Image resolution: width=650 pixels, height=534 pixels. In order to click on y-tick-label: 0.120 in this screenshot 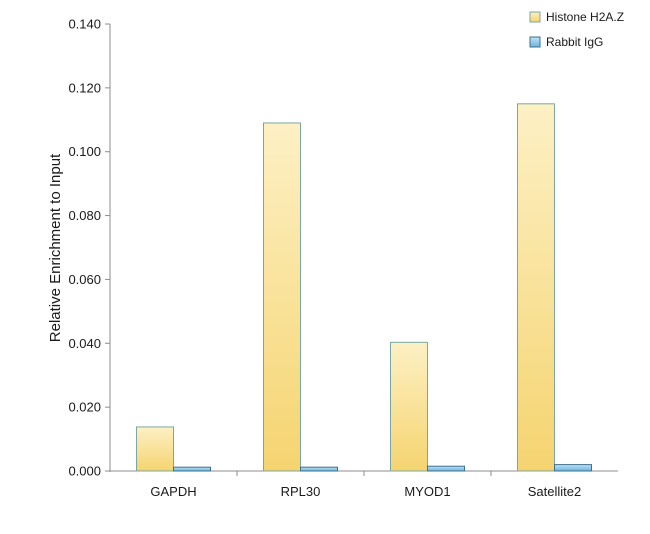, I will do `click(84, 87)`.